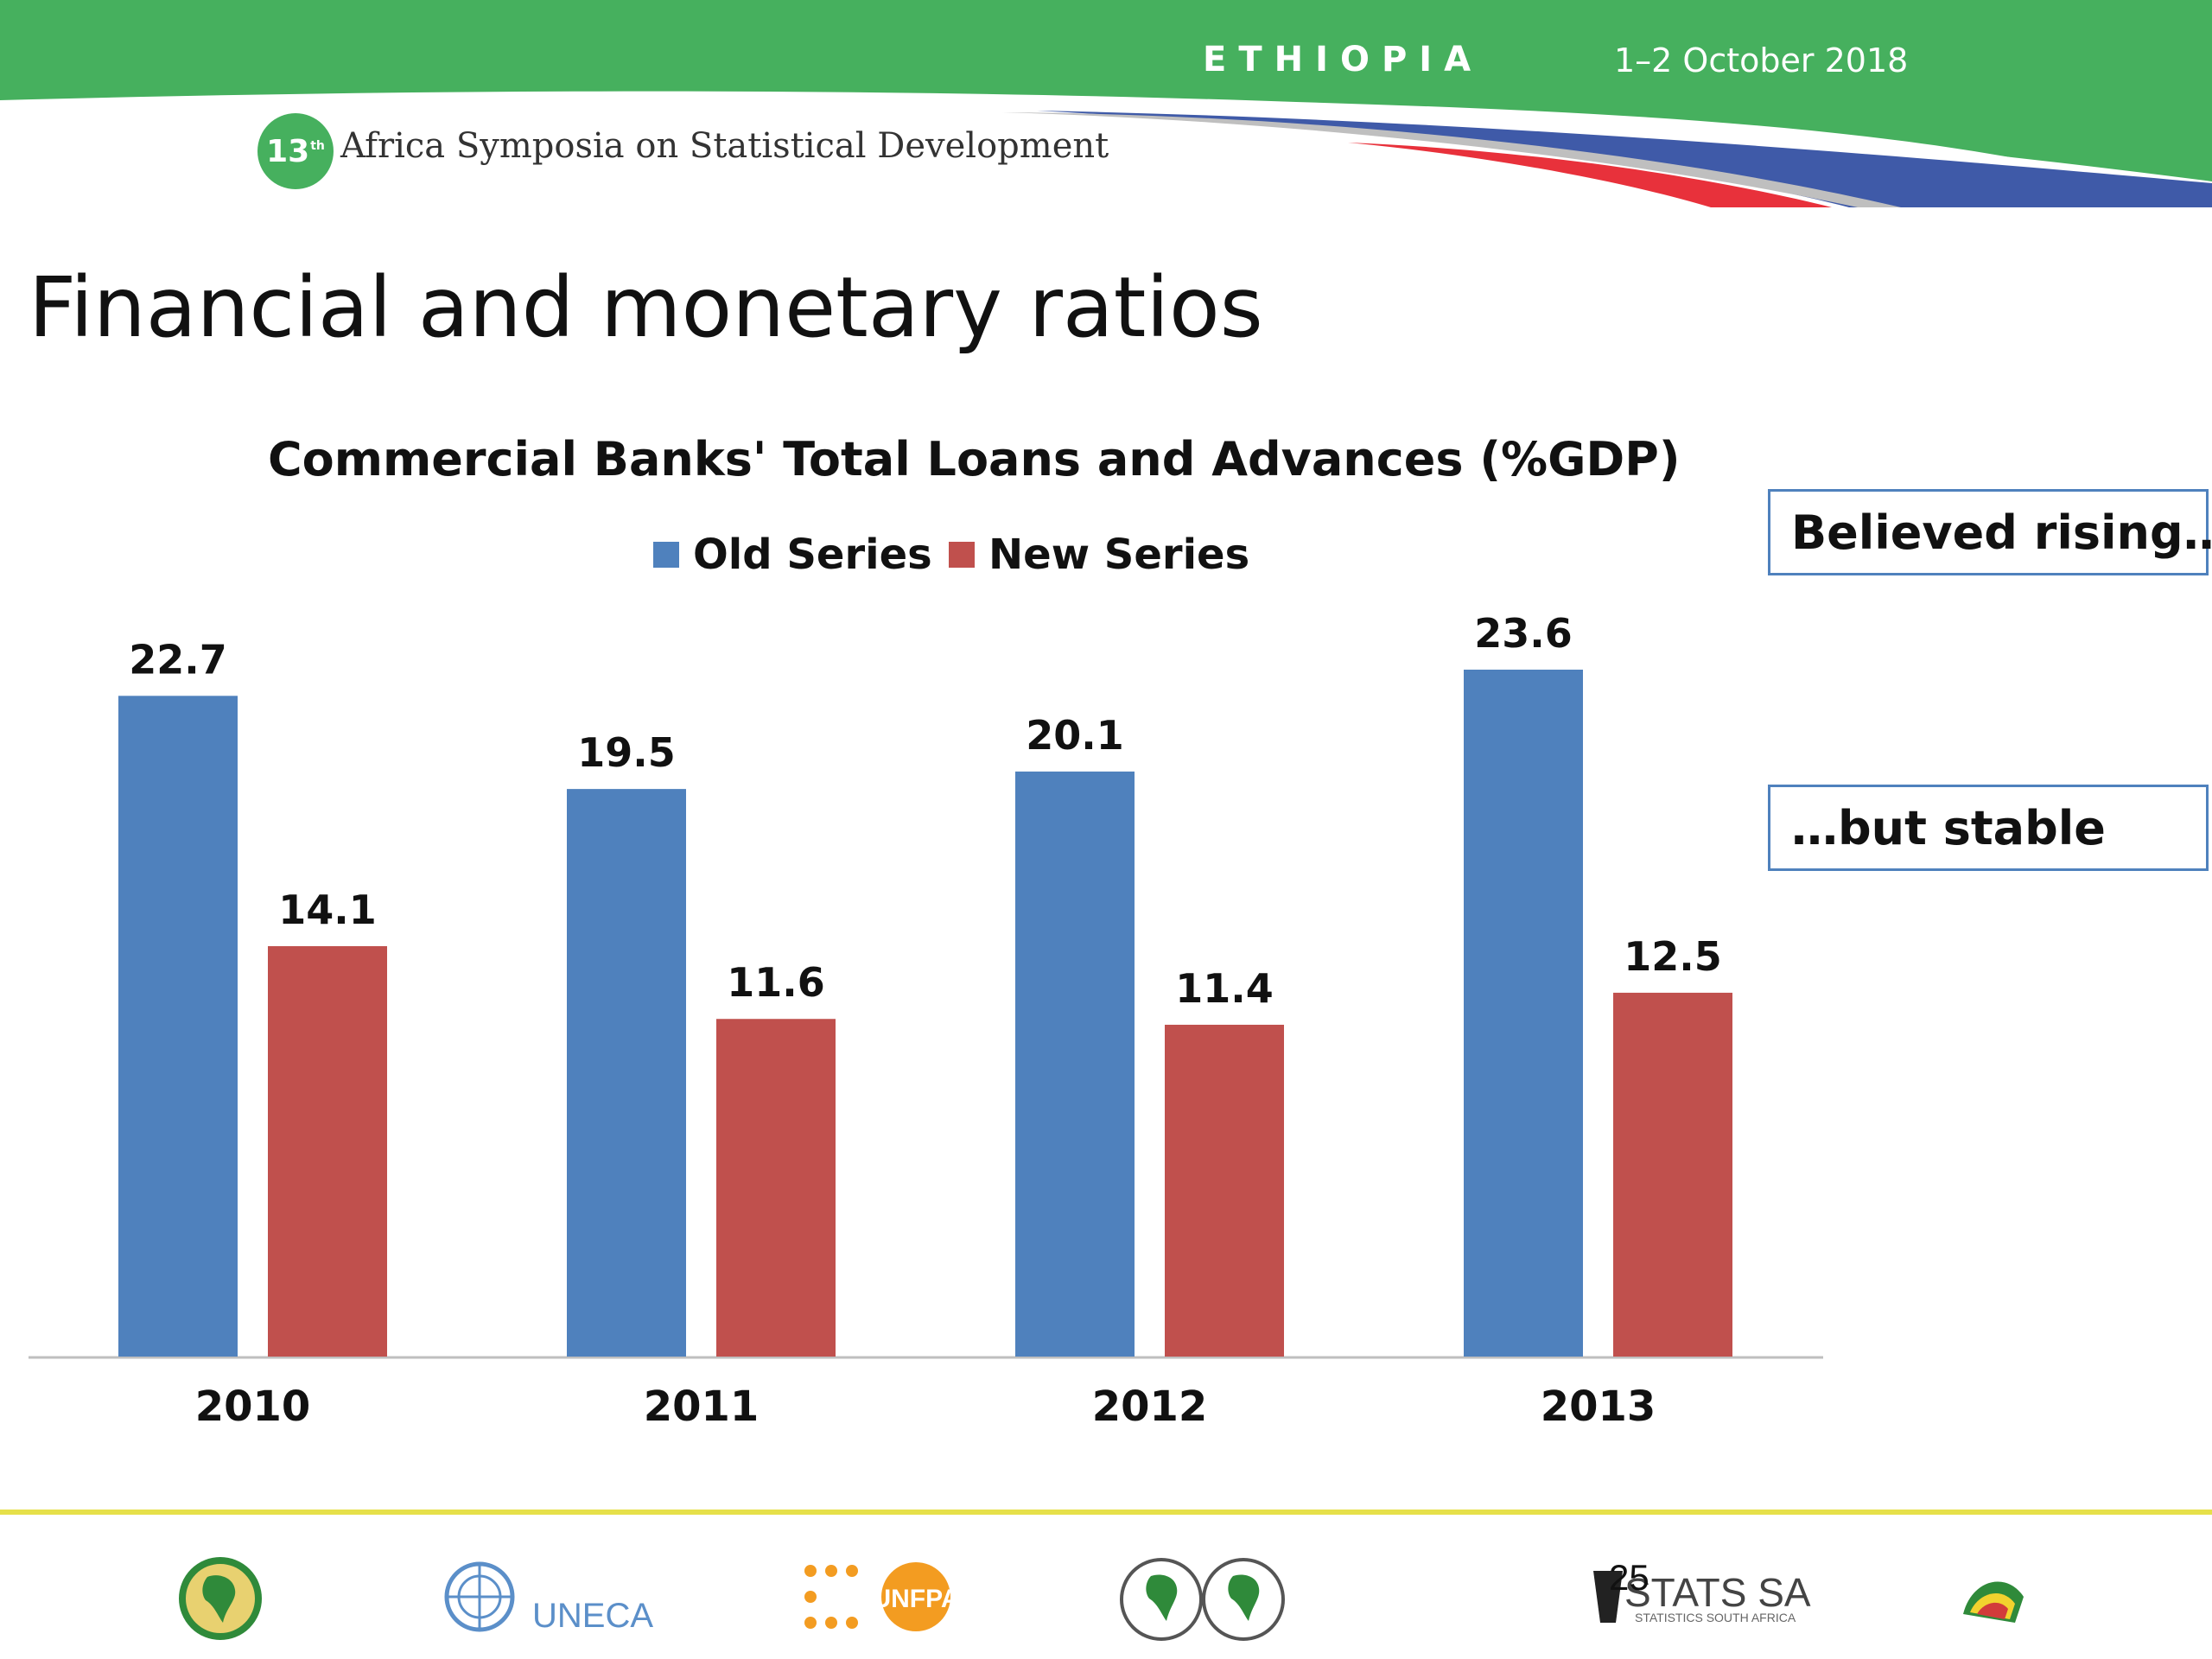 The height and width of the screenshot is (1659, 2212). I want to click on data-label-old-series-2013: 23.6, so click(1523, 633).